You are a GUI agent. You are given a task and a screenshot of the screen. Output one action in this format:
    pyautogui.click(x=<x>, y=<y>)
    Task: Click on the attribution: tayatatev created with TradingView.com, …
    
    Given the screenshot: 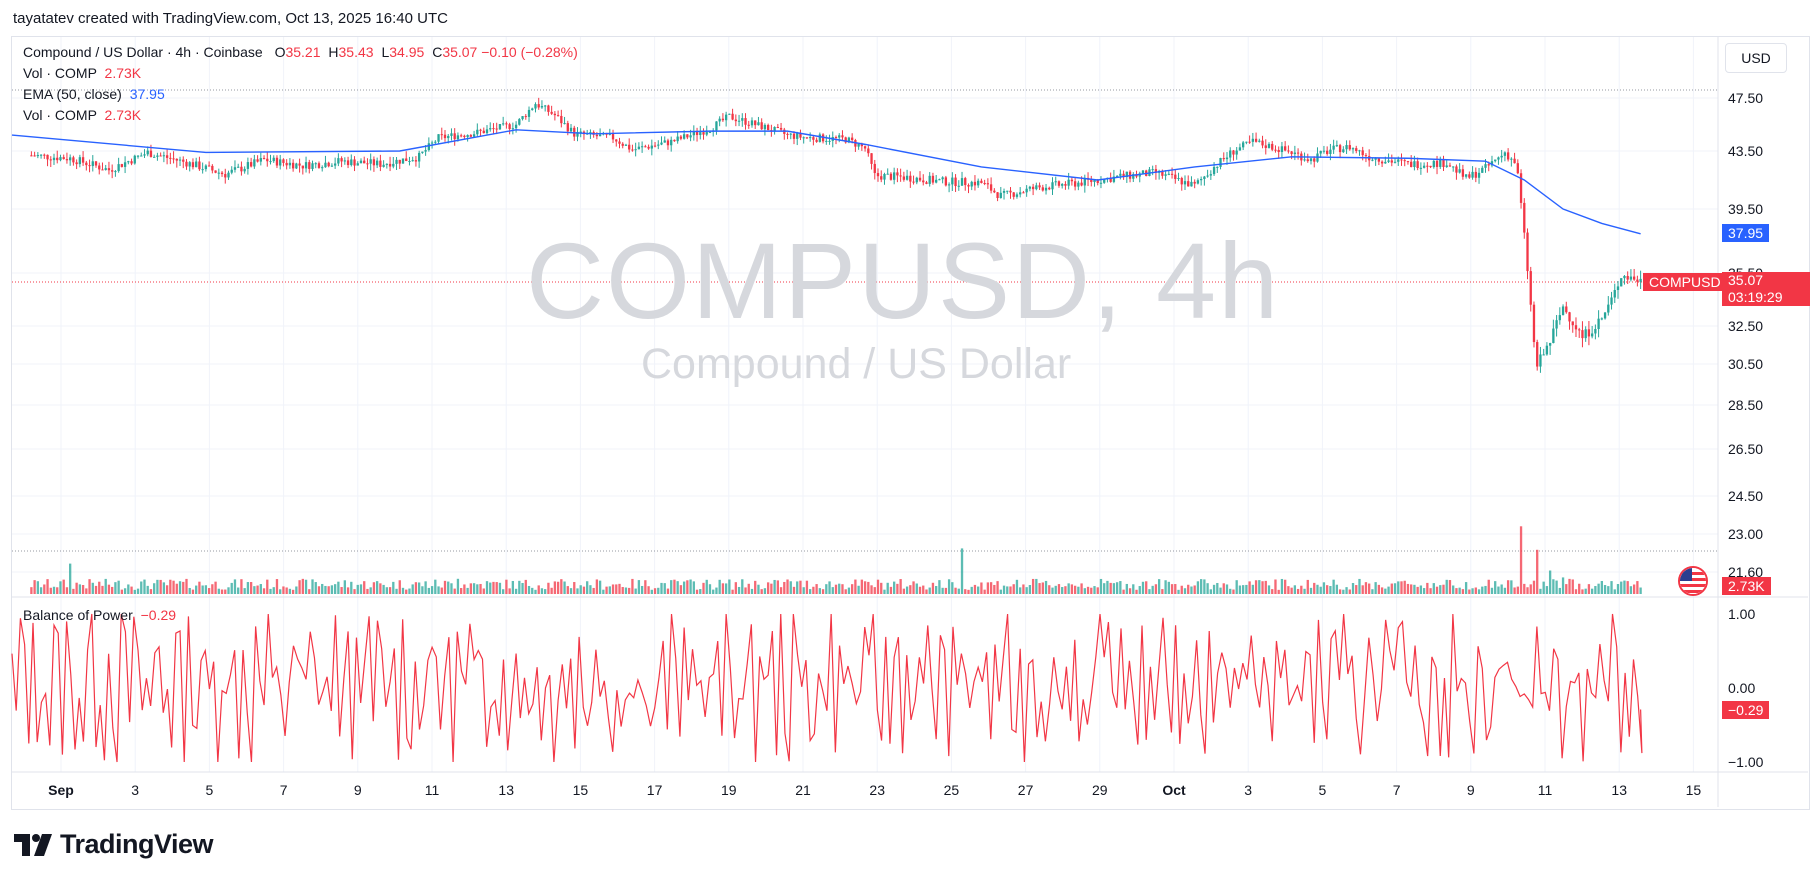 What is the action you would take?
    pyautogui.click(x=230, y=18)
    